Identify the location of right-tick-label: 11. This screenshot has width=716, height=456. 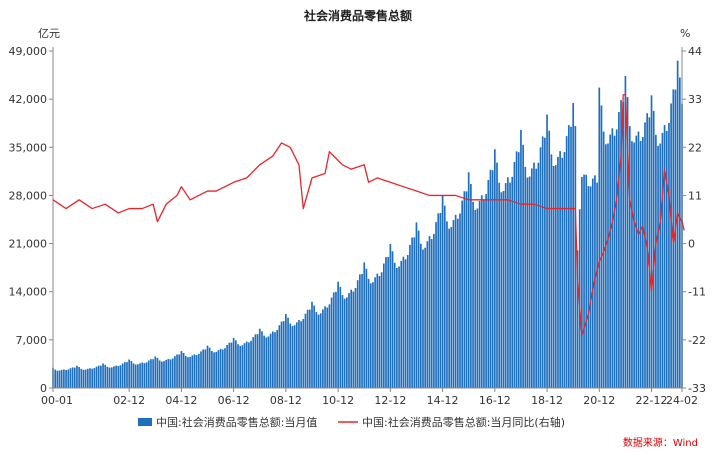
(695, 195).